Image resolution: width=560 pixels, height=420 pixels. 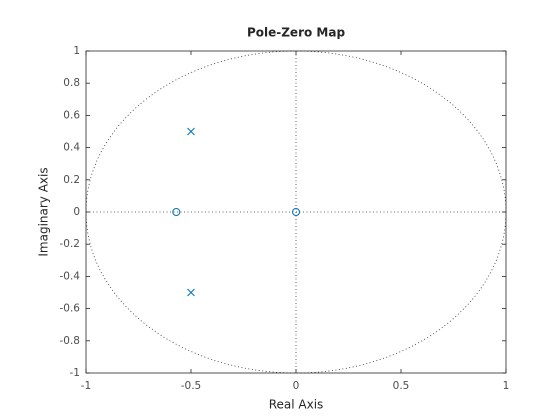 What do you see at coordinates (71, 148) in the screenshot?
I see `y-tick-label: 0.4` at bounding box center [71, 148].